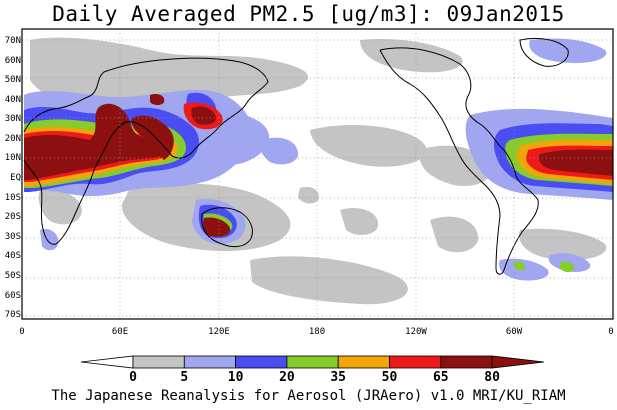 The height and width of the screenshot is (410, 617). What do you see at coordinates (236, 377) in the screenshot?
I see `colorbar-tick-label: 10` at bounding box center [236, 377].